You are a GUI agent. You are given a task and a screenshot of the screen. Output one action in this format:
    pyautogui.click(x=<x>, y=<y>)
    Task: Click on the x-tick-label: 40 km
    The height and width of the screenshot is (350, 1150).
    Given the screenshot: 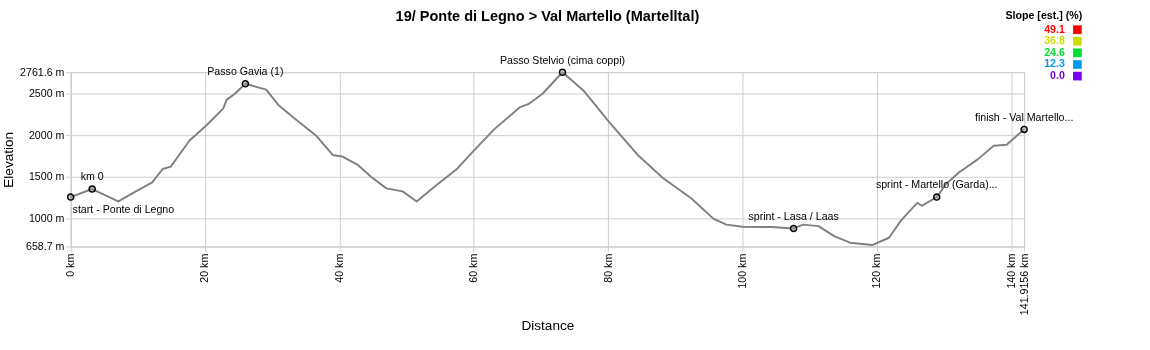 What is the action you would take?
    pyautogui.click(x=338, y=268)
    